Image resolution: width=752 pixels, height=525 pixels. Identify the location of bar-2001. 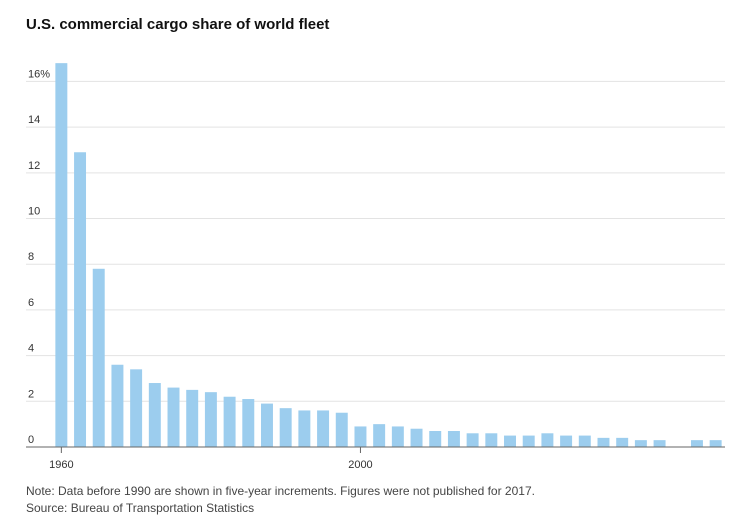
(379, 435).